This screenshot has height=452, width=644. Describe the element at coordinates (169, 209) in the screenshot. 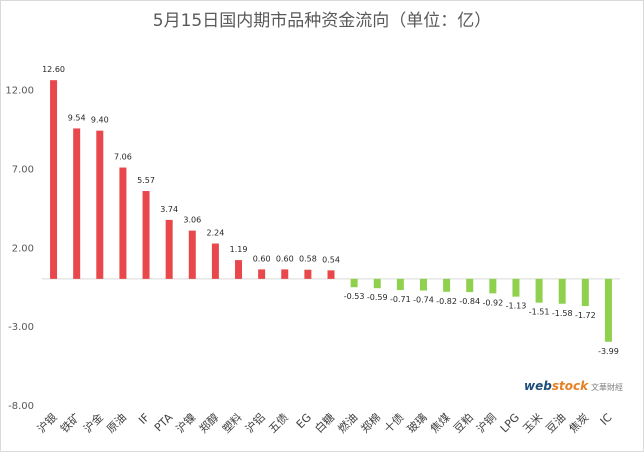

I see `value-label: 3.74` at that location.